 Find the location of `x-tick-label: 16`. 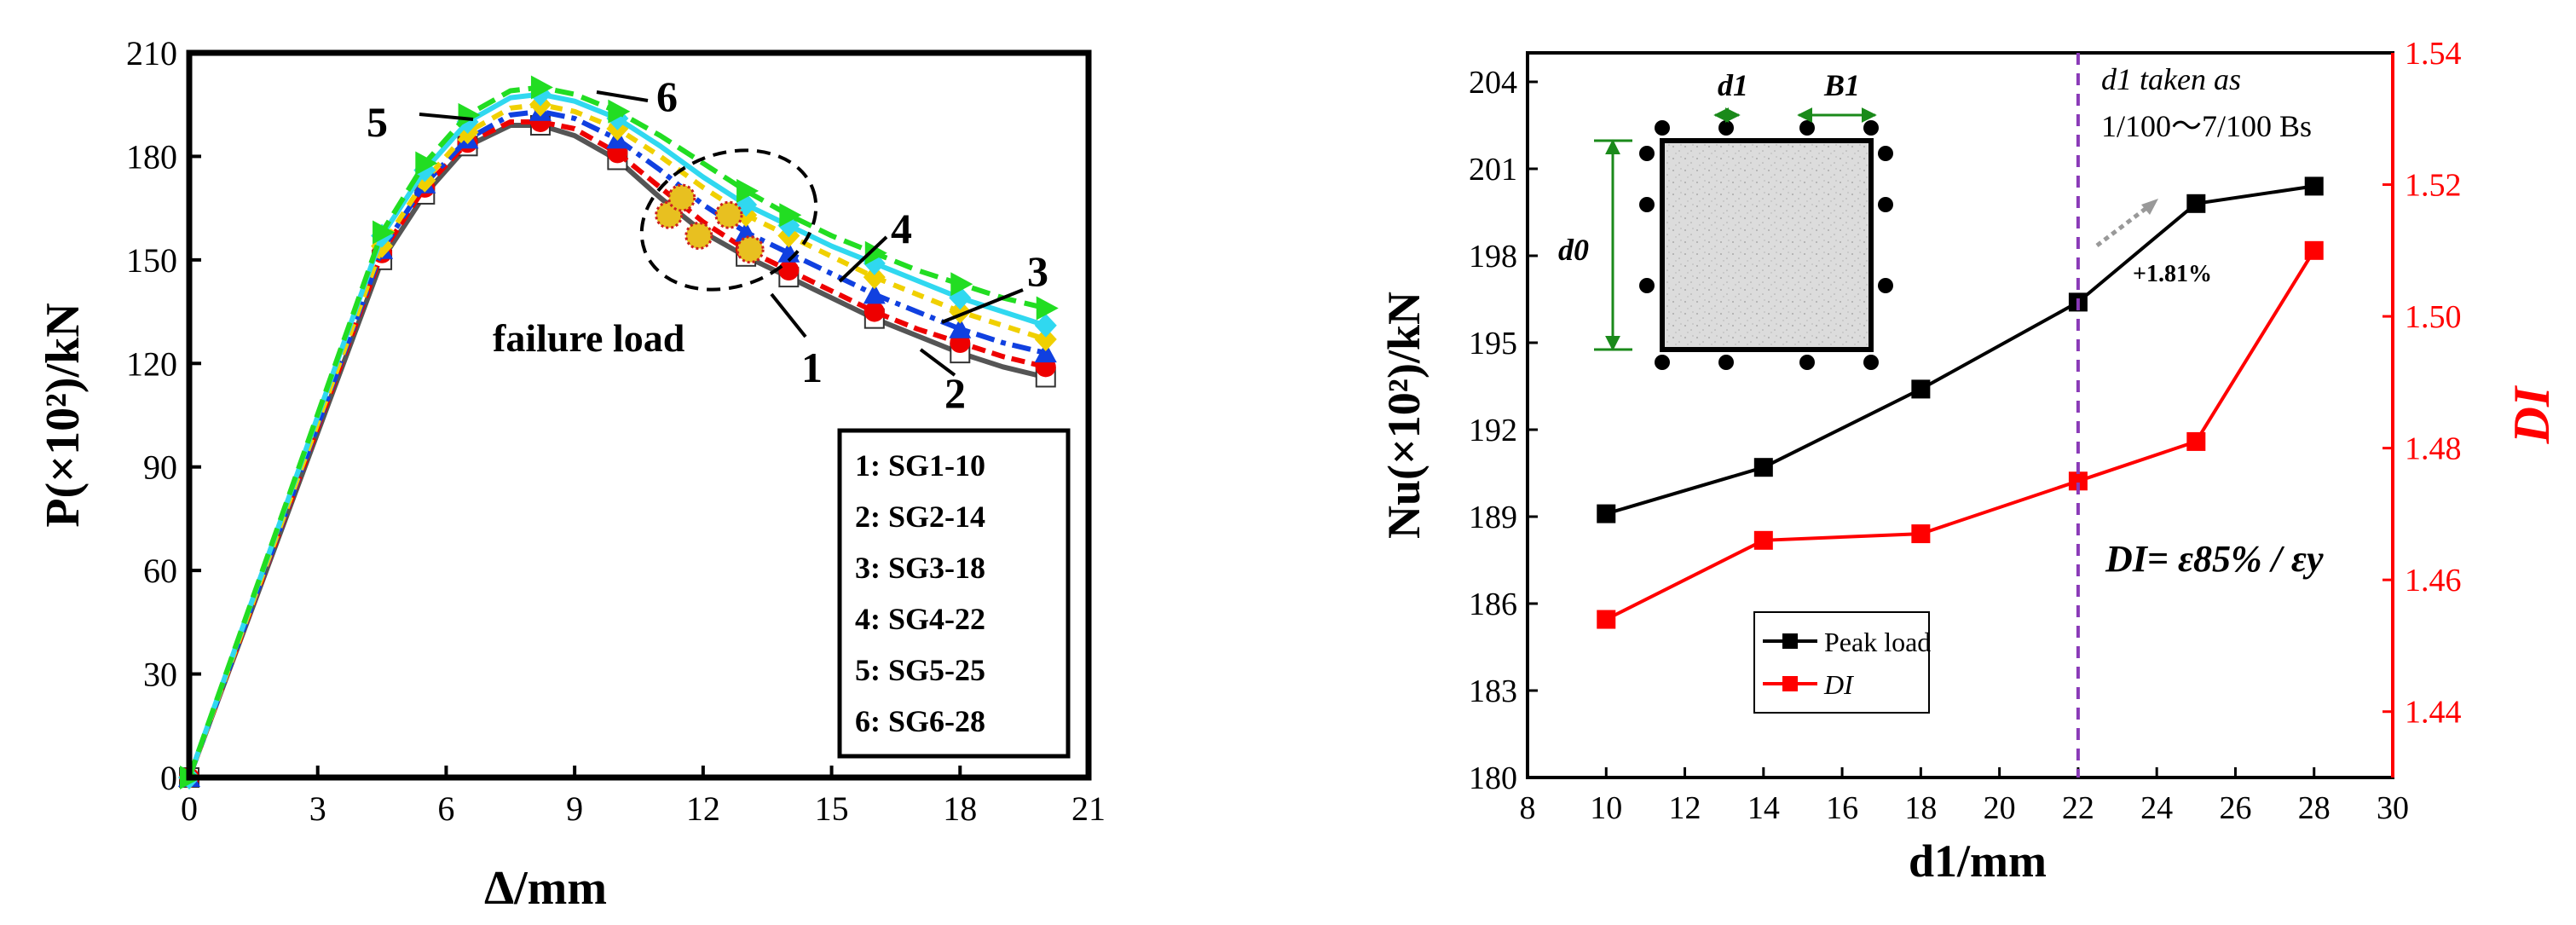

x-tick-label: 16 is located at coordinates (1842, 808).